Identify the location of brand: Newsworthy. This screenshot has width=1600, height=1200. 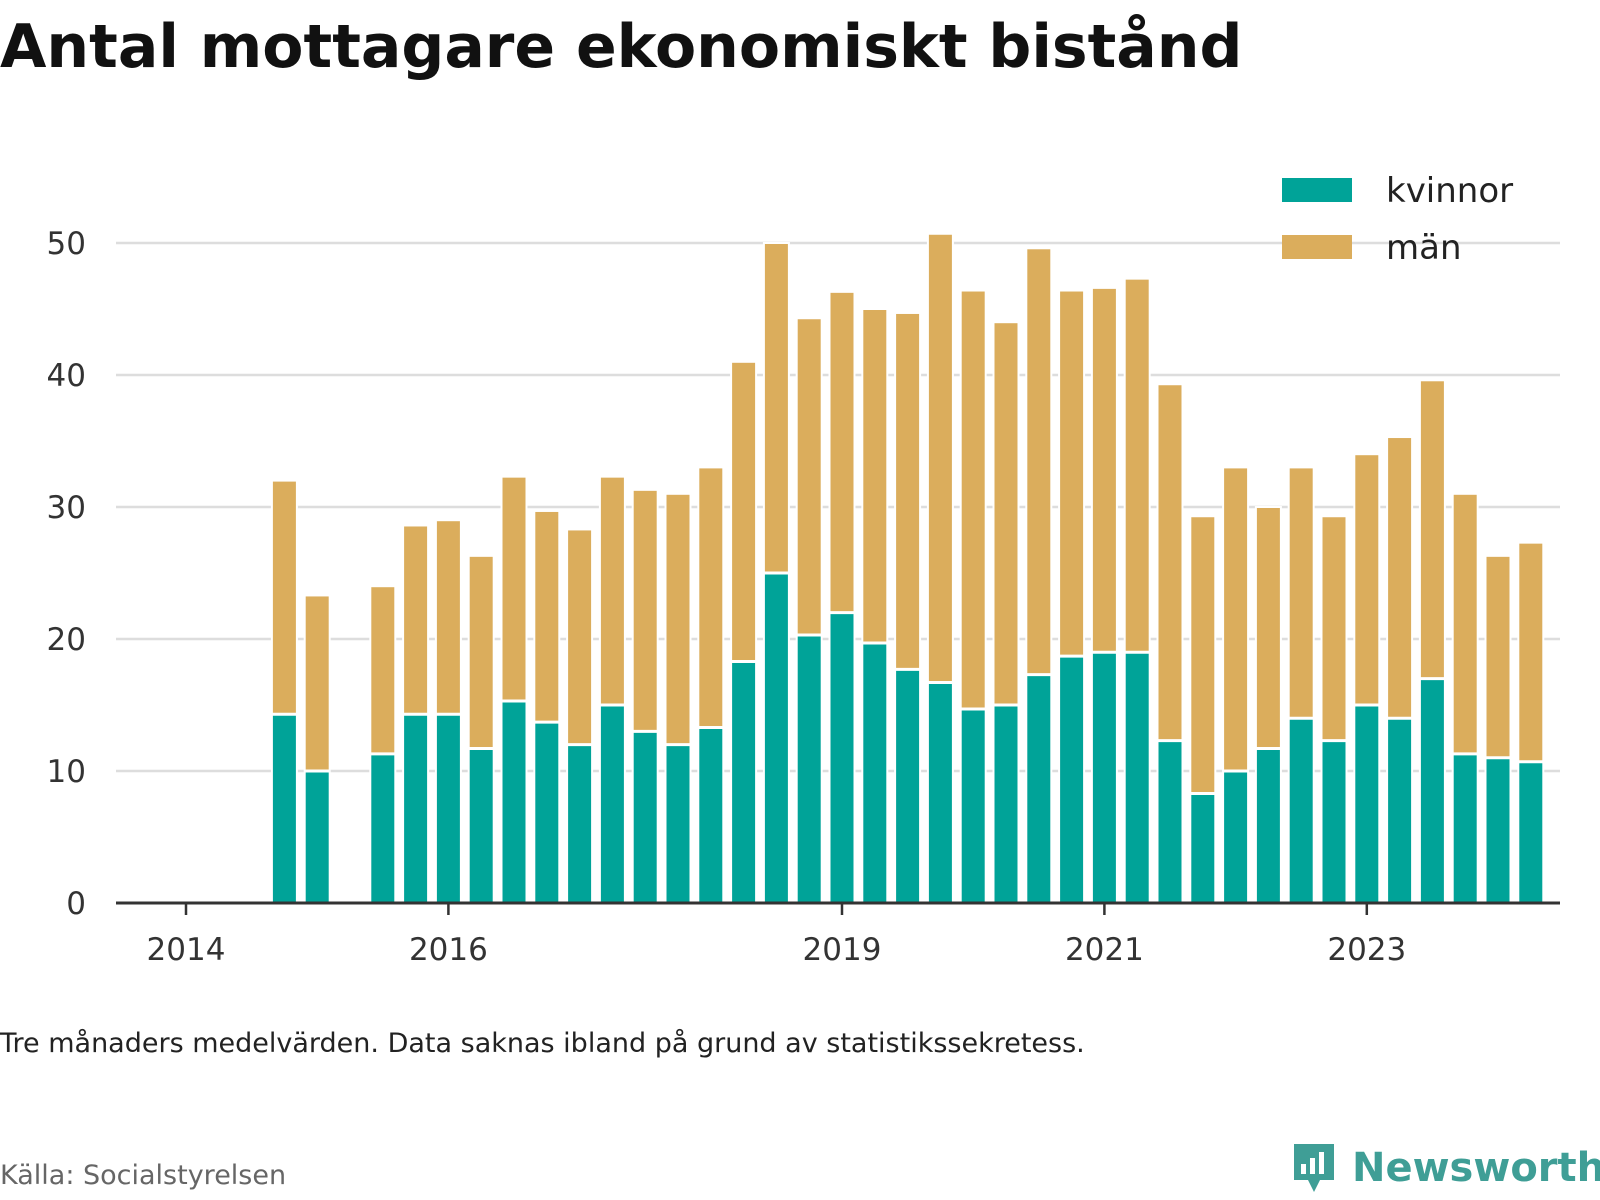
(1445, 1168).